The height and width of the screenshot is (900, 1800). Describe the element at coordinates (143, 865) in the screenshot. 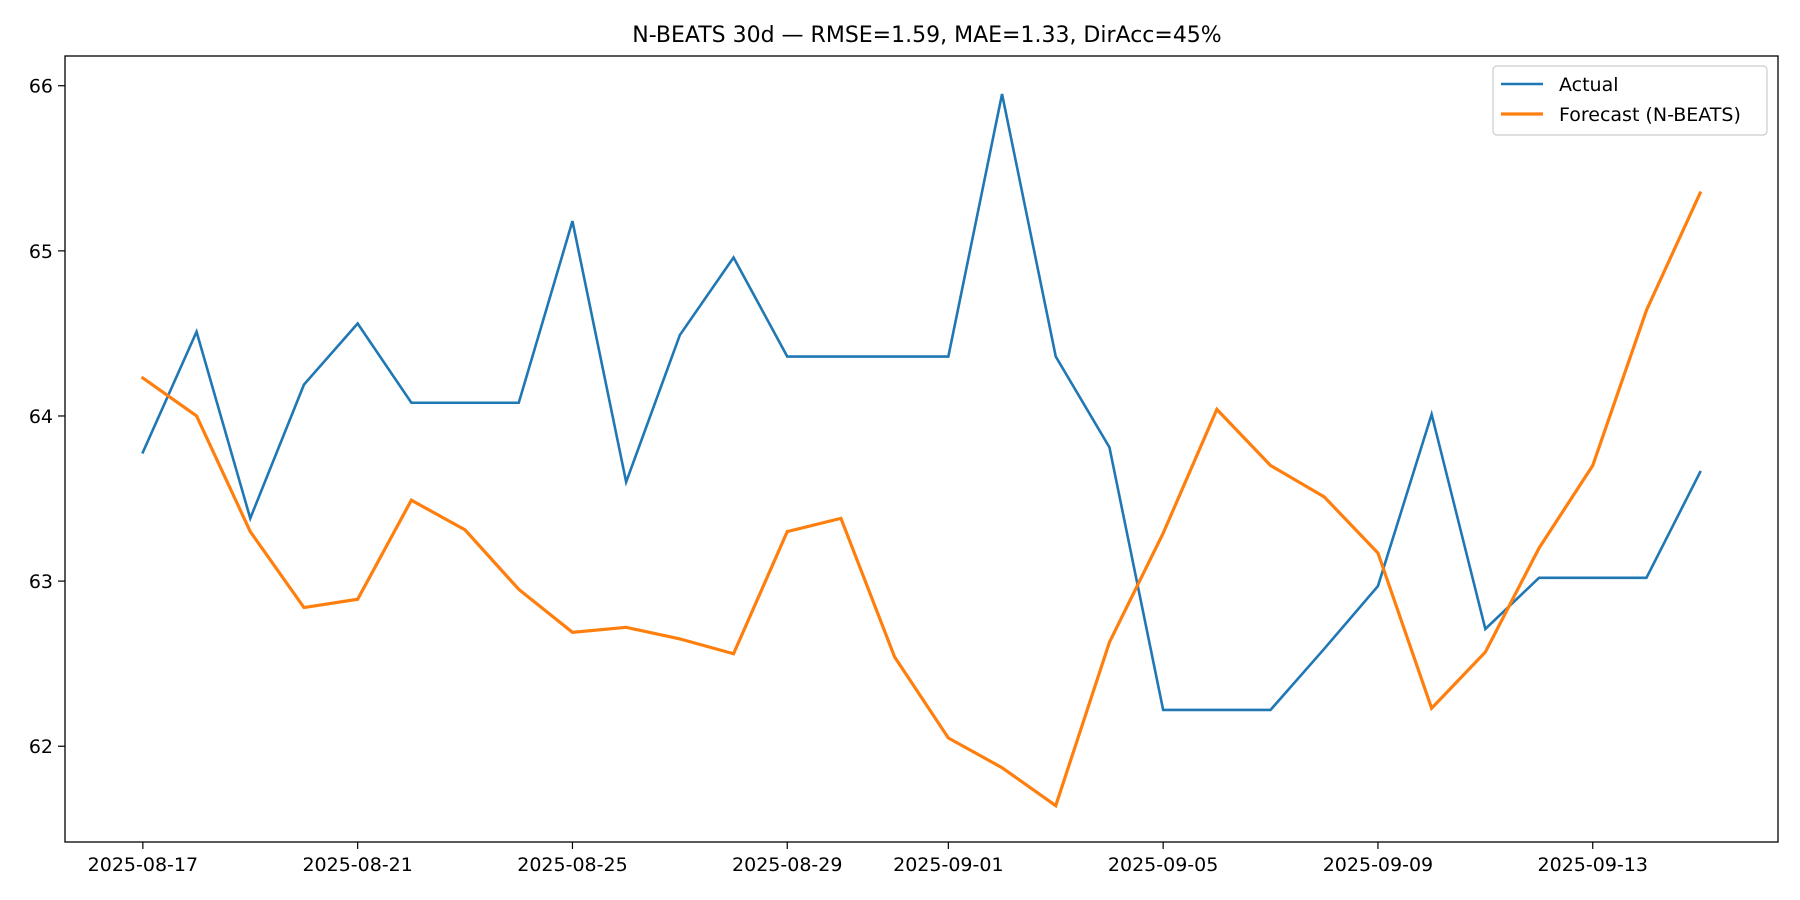

I see `x-tick-label: 2025-08-17` at that location.